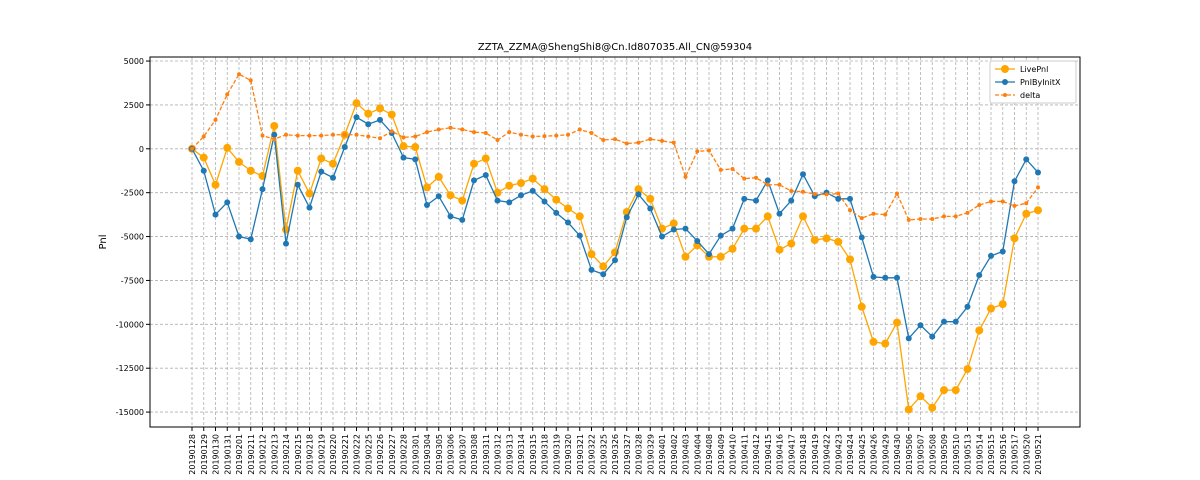  What do you see at coordinates (130, 324) in the screenshot?
I see `y-tick-label: -10000` at bounding box center [130, 324].